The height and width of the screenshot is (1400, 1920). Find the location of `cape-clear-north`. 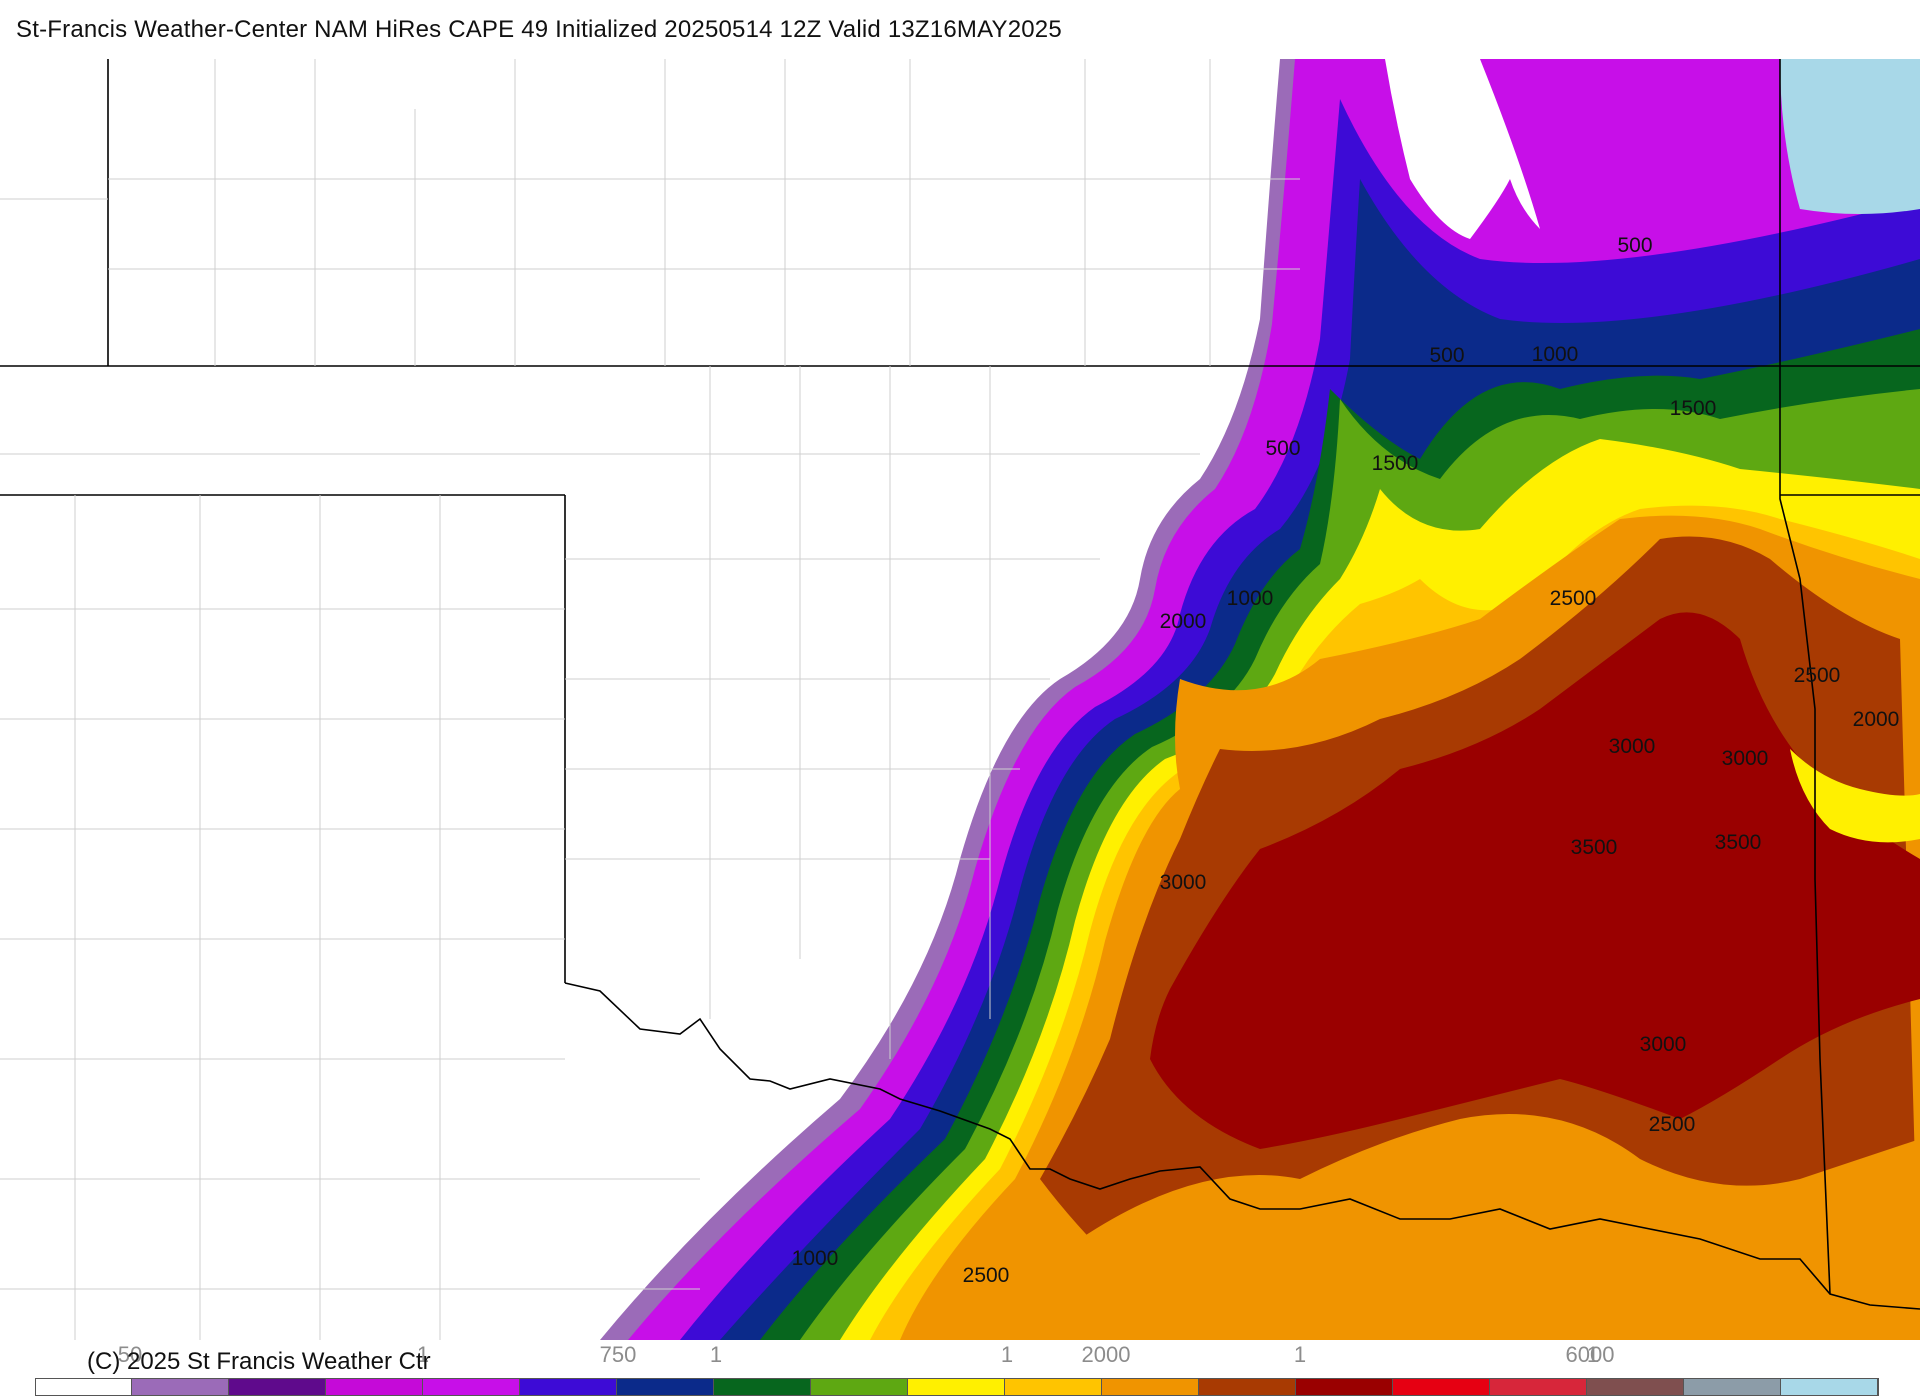

cape-clear-north is located at coordinates (1462, 149).